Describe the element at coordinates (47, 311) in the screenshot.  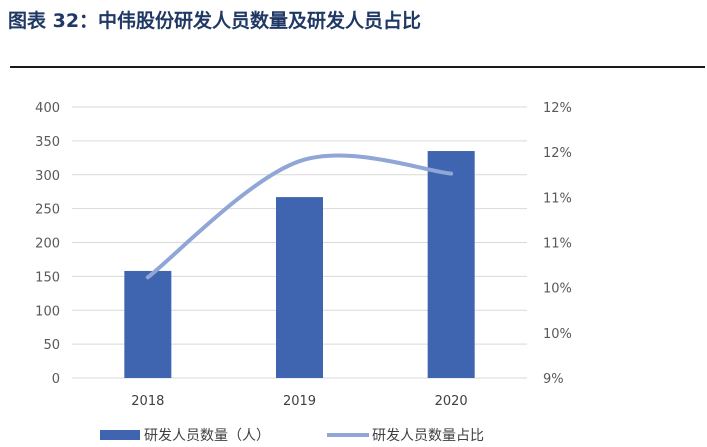
I see `y-left-tick-label: 100` at that location.